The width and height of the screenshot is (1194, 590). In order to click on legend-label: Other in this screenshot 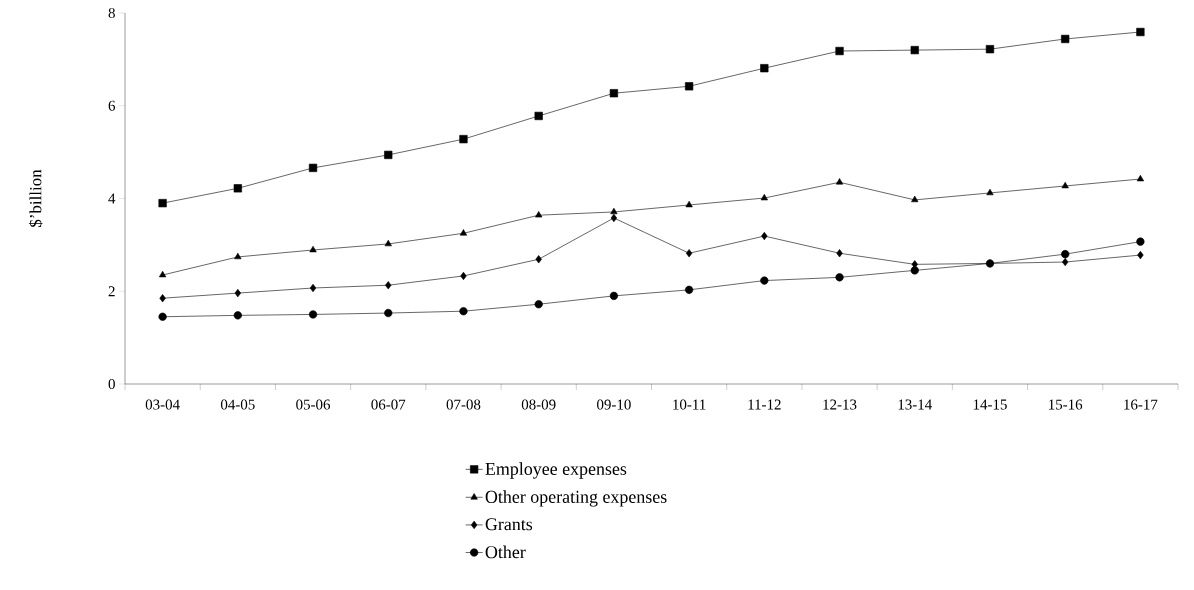, I will do `click(505, 552)`.